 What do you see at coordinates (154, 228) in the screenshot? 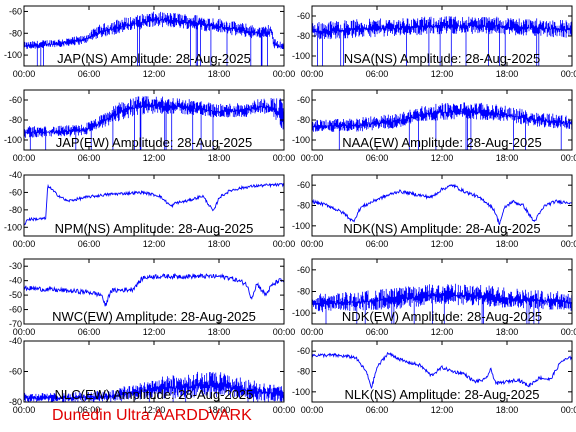
I see `chart-title: NPM(NS) Amplitude: 28-Aug-2025` at bounding box center [154, 228].